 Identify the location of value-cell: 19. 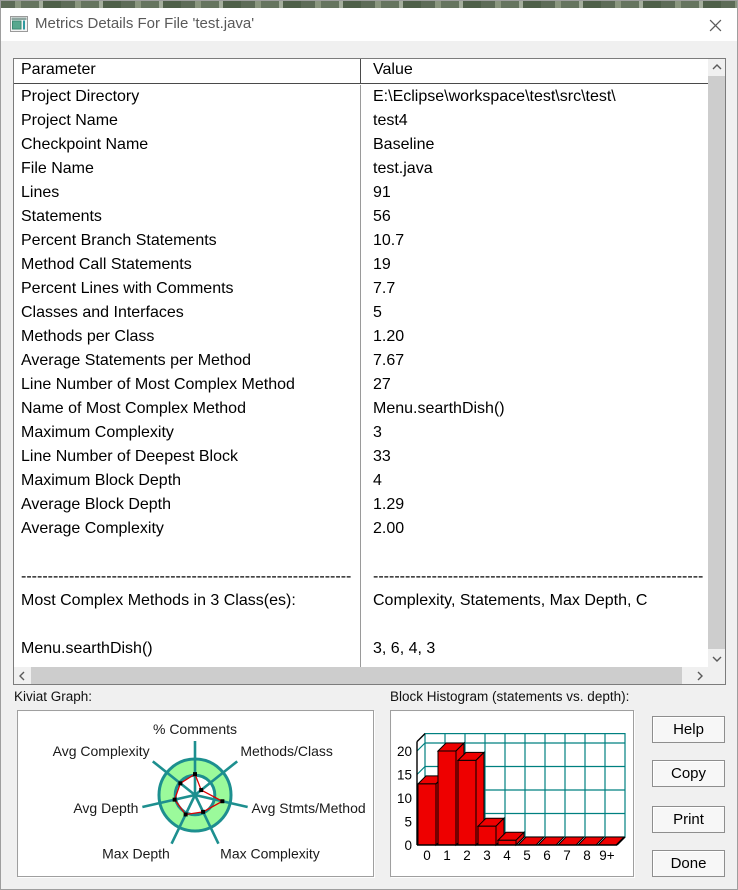
(382, 264).